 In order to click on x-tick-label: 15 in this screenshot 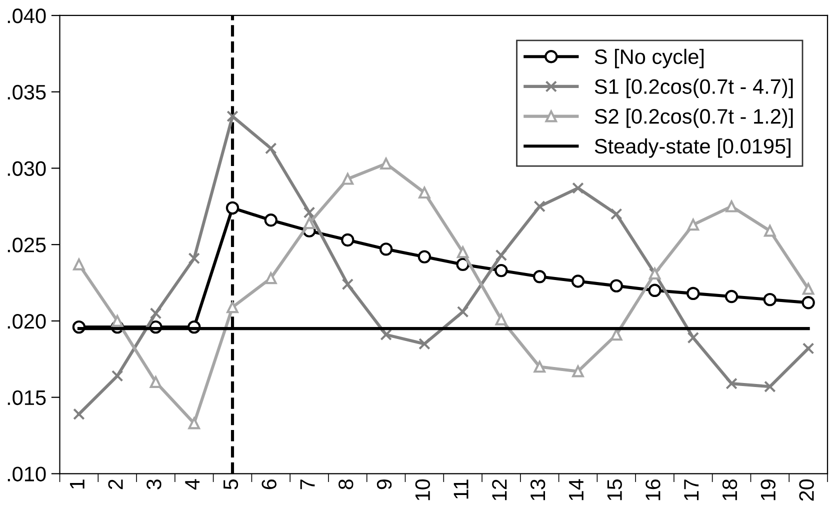, I will do `click(614, 489)`.